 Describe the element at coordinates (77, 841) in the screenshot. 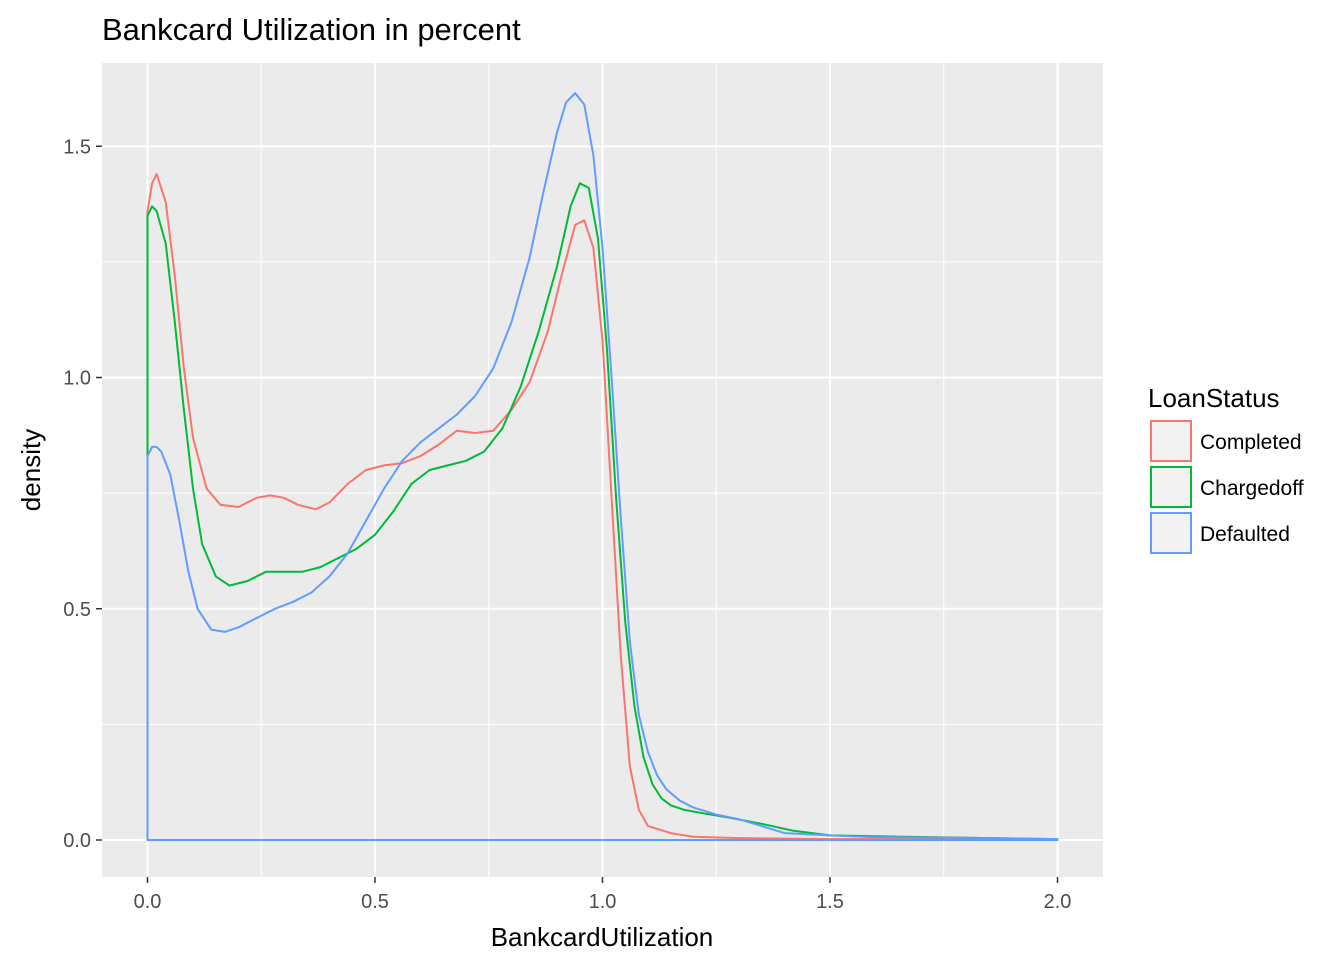

I see `y-tick-label: 0.0` at that location.